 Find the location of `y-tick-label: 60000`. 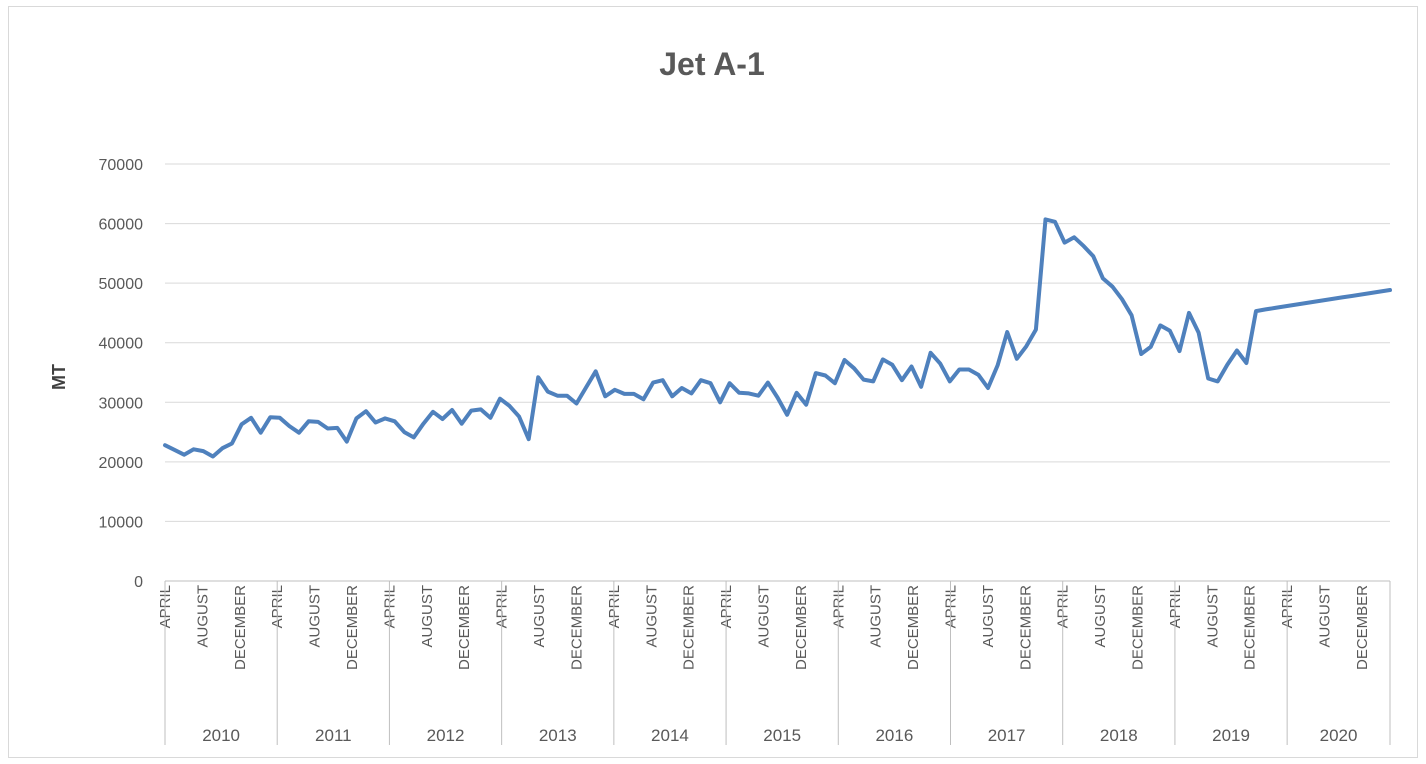

y-tick-label: 60000 is located at coordinates (121, 225).